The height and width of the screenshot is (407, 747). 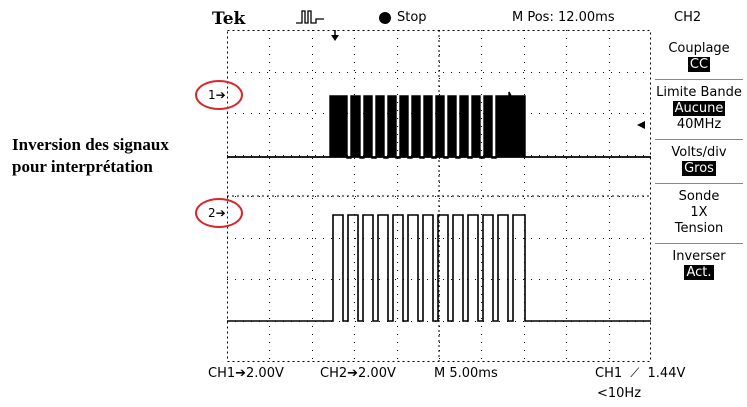 I want to click on pulse-trigger-icon, so click(x=310, y=17).